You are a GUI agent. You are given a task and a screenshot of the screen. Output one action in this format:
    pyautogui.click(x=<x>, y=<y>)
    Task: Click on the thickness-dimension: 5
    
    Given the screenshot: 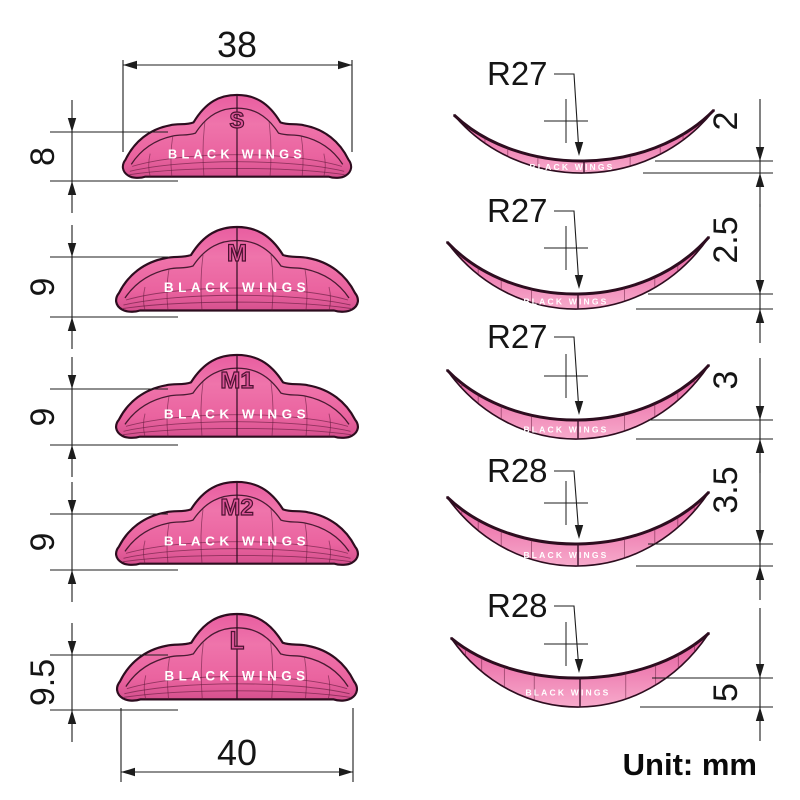 What is the action you would take?
    pyautogui.click(x=706, y=674)
    